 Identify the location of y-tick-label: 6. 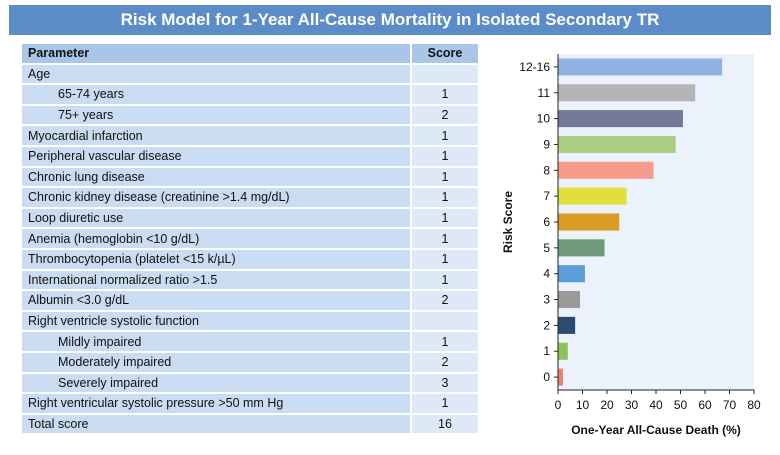
(546, 222).